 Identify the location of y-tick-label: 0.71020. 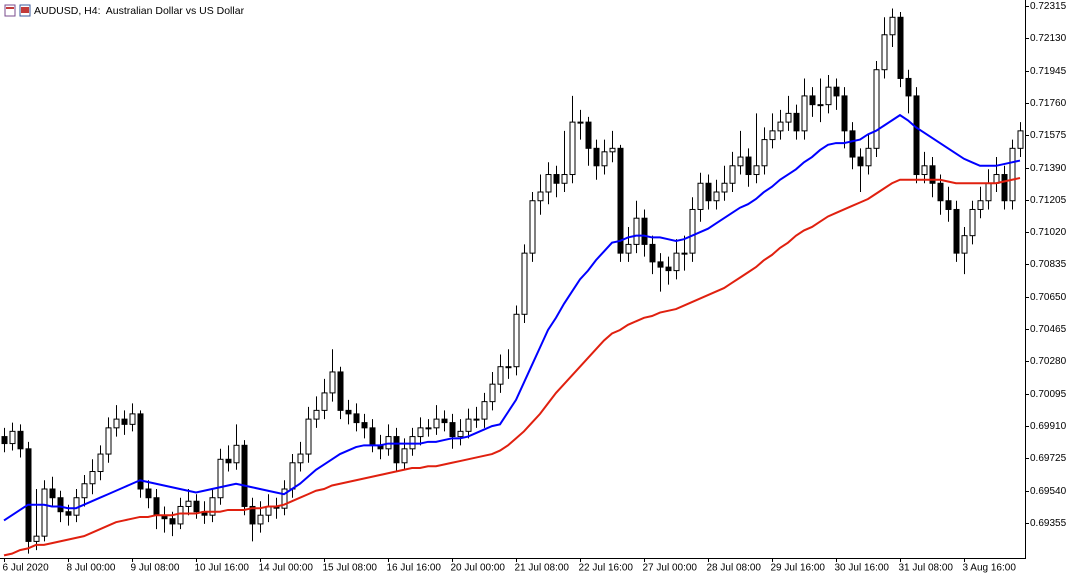
(1048, 232).